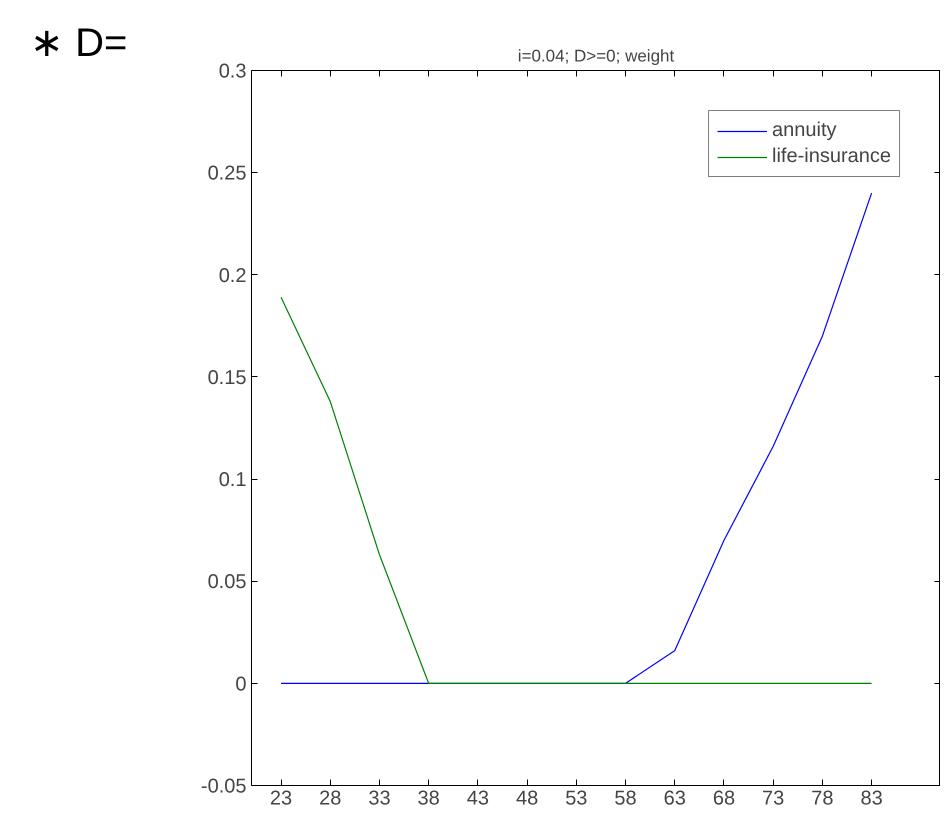 The width and height of the screenshot is (945, 827). Describe the element at coordinates (429, 799) in the screenshot. I see `x-tick-label: 38` at that location.